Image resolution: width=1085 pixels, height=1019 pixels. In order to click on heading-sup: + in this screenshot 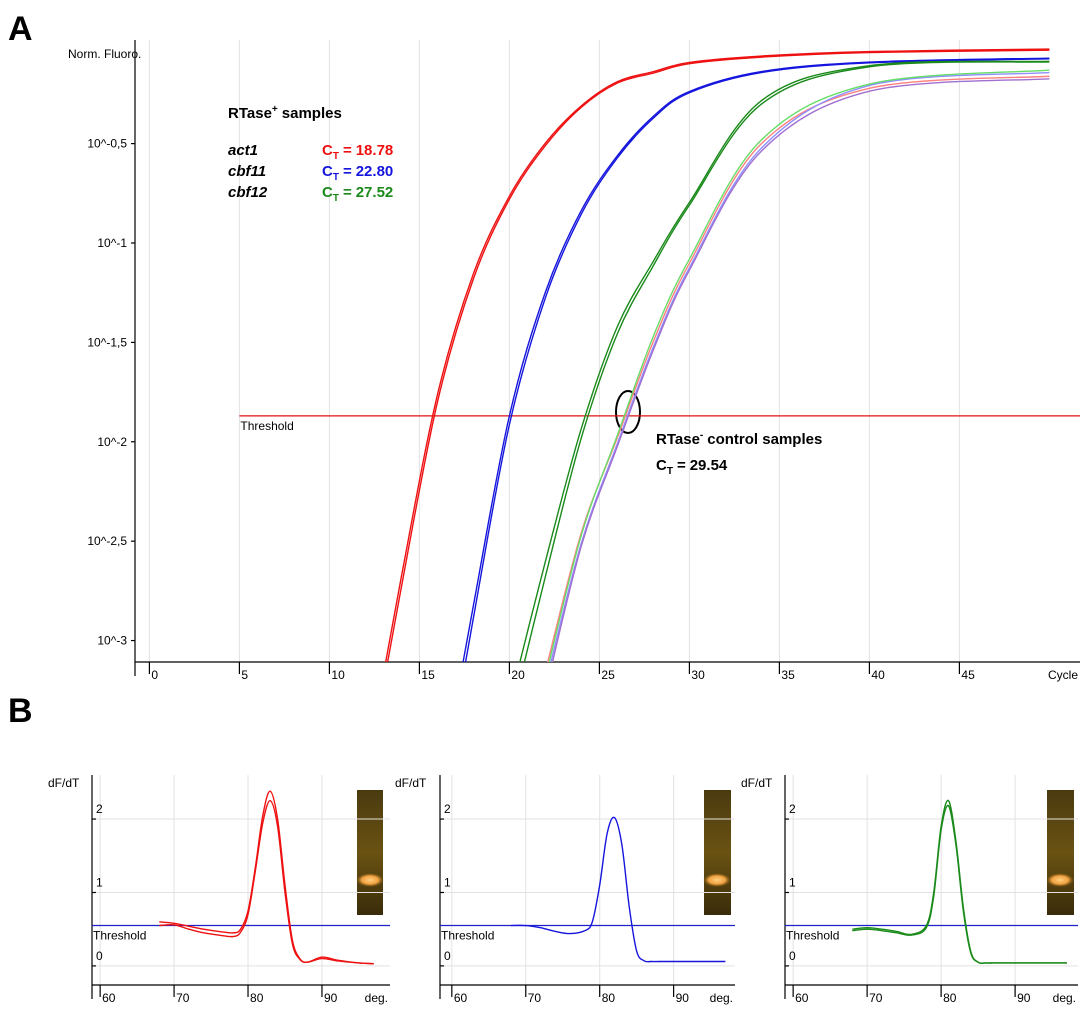, I will do `click(275, 109)`.